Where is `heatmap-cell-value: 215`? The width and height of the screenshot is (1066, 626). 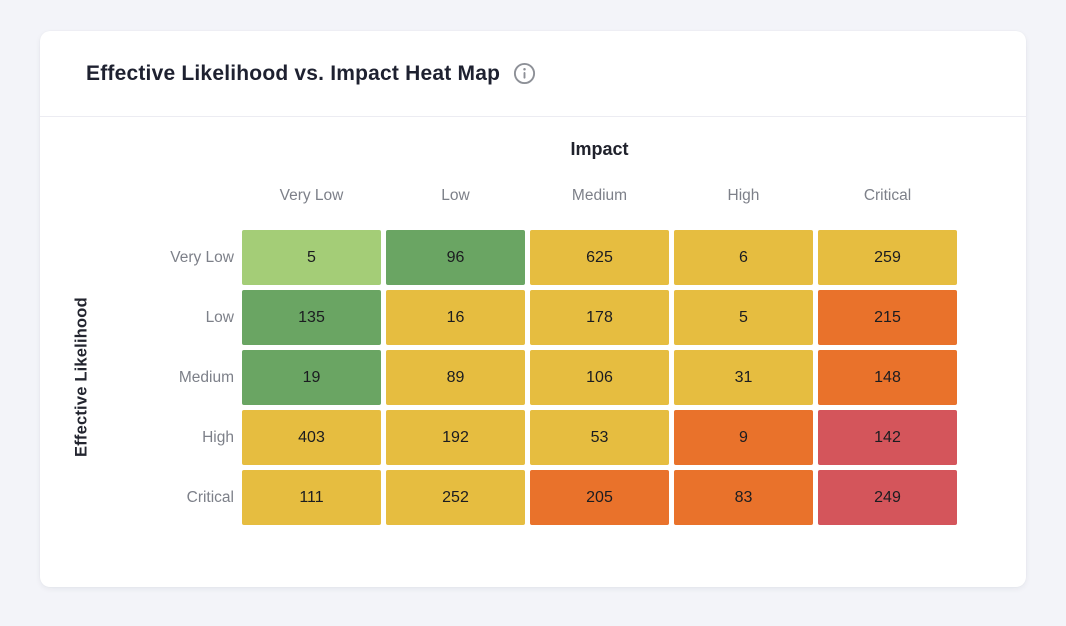
heatmap-cell-value: 215 is located at coordinates (887, 317).